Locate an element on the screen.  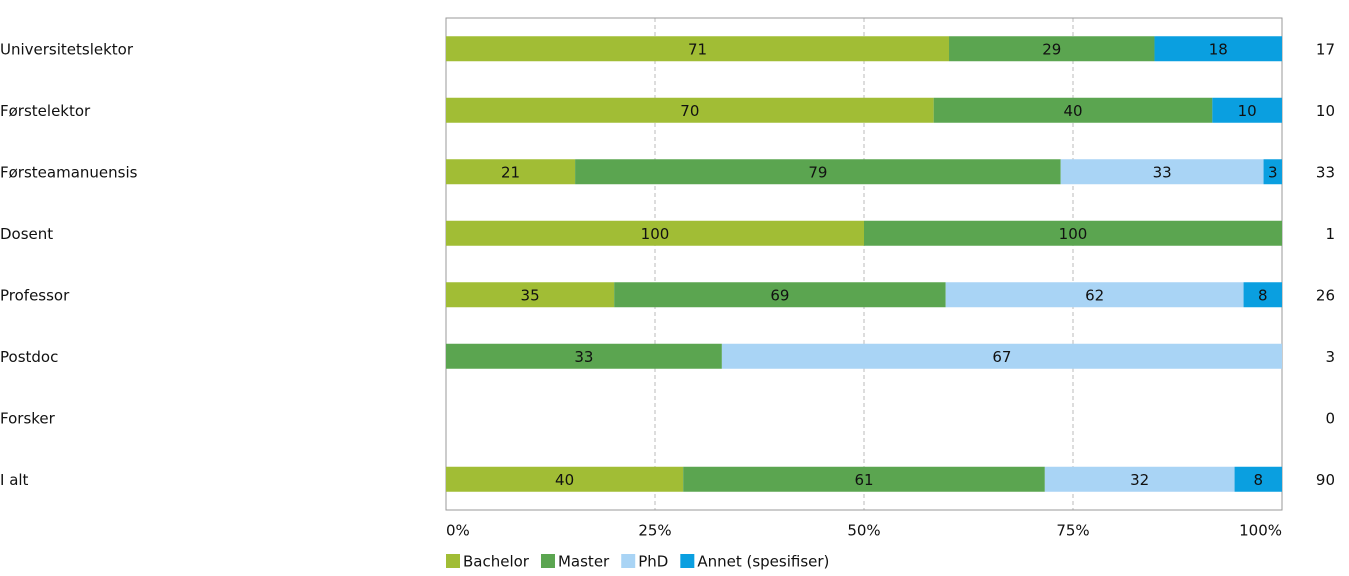
data-label: 79 is located at coordinates (817, 172).